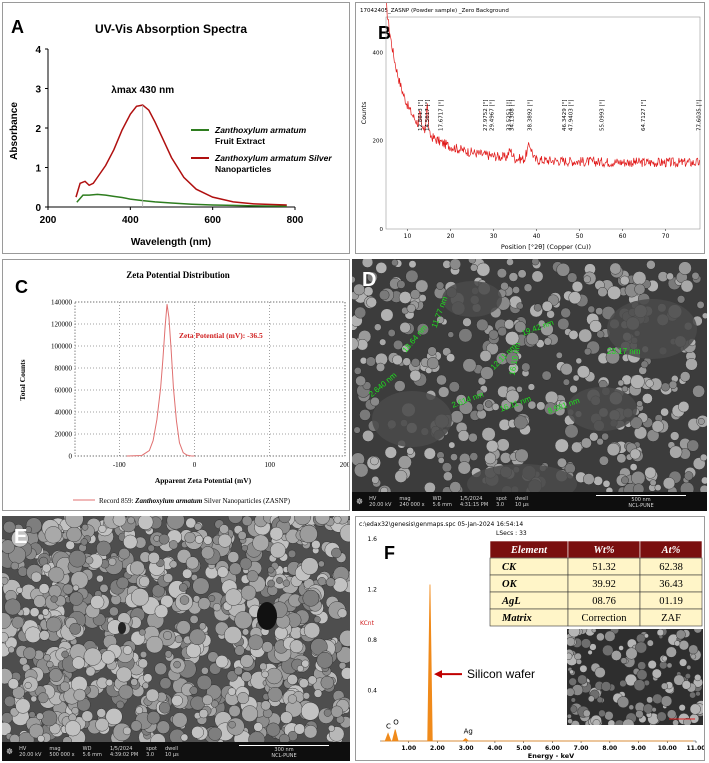  What do you see at coordinates (267, 616) in the screenshot?
I see `sem-dark-pore` at bounding box center [267, 616].